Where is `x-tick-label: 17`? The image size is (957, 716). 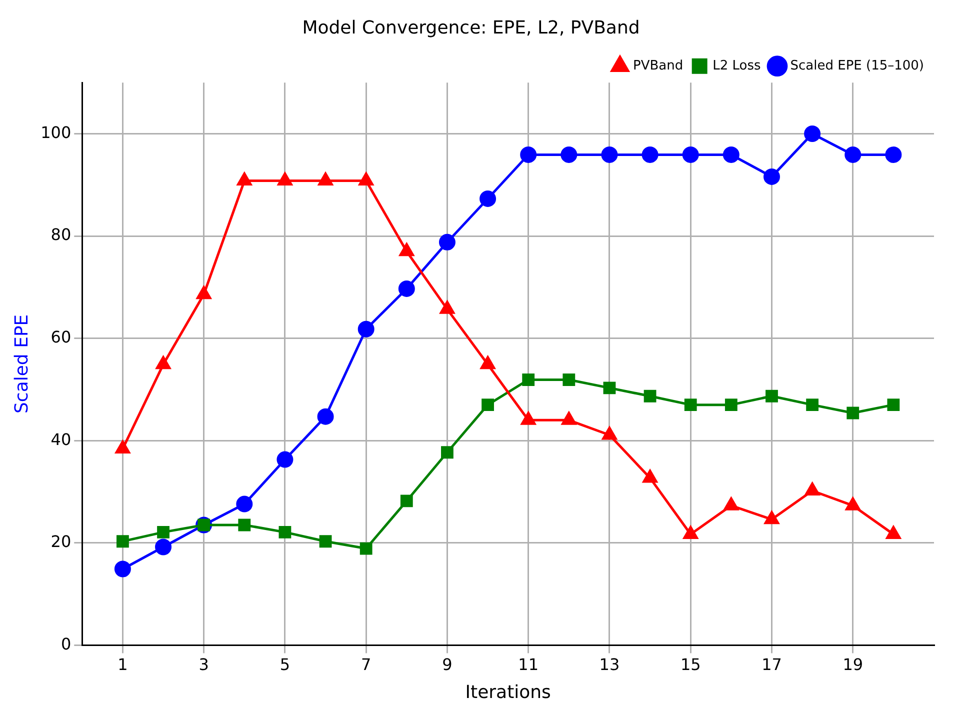 x-tick-label: 17 is located at coordinates (772, 664).